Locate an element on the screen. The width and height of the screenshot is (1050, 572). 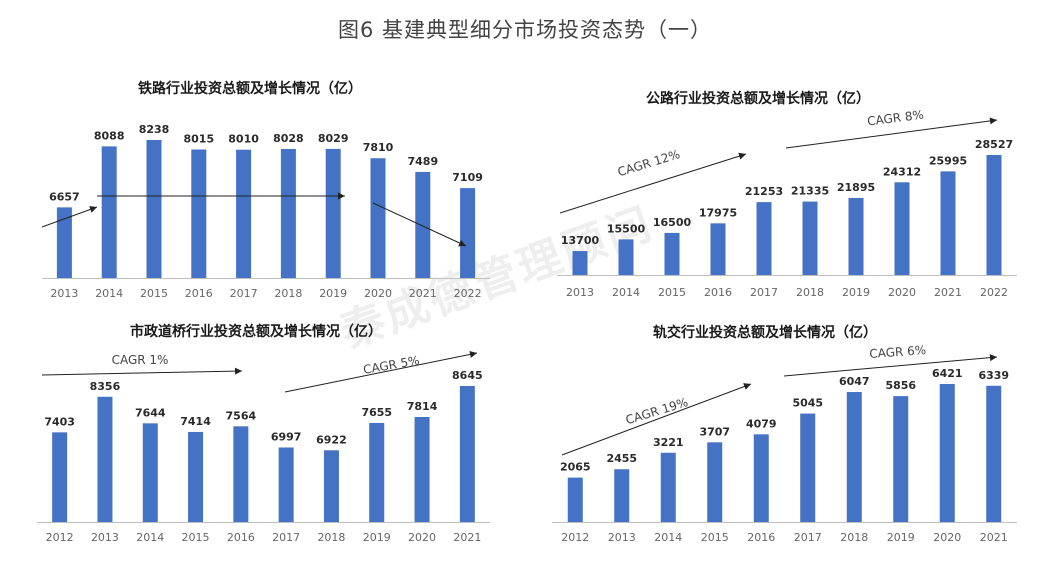
data-label: 7109 is located at coordinates (467, 177).